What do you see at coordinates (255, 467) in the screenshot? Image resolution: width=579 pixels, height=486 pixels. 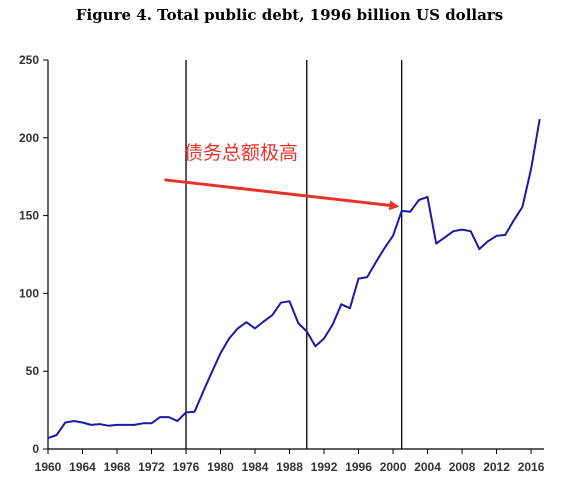 I see `x-tick-label: 1984` at bounding box center [255, 467].